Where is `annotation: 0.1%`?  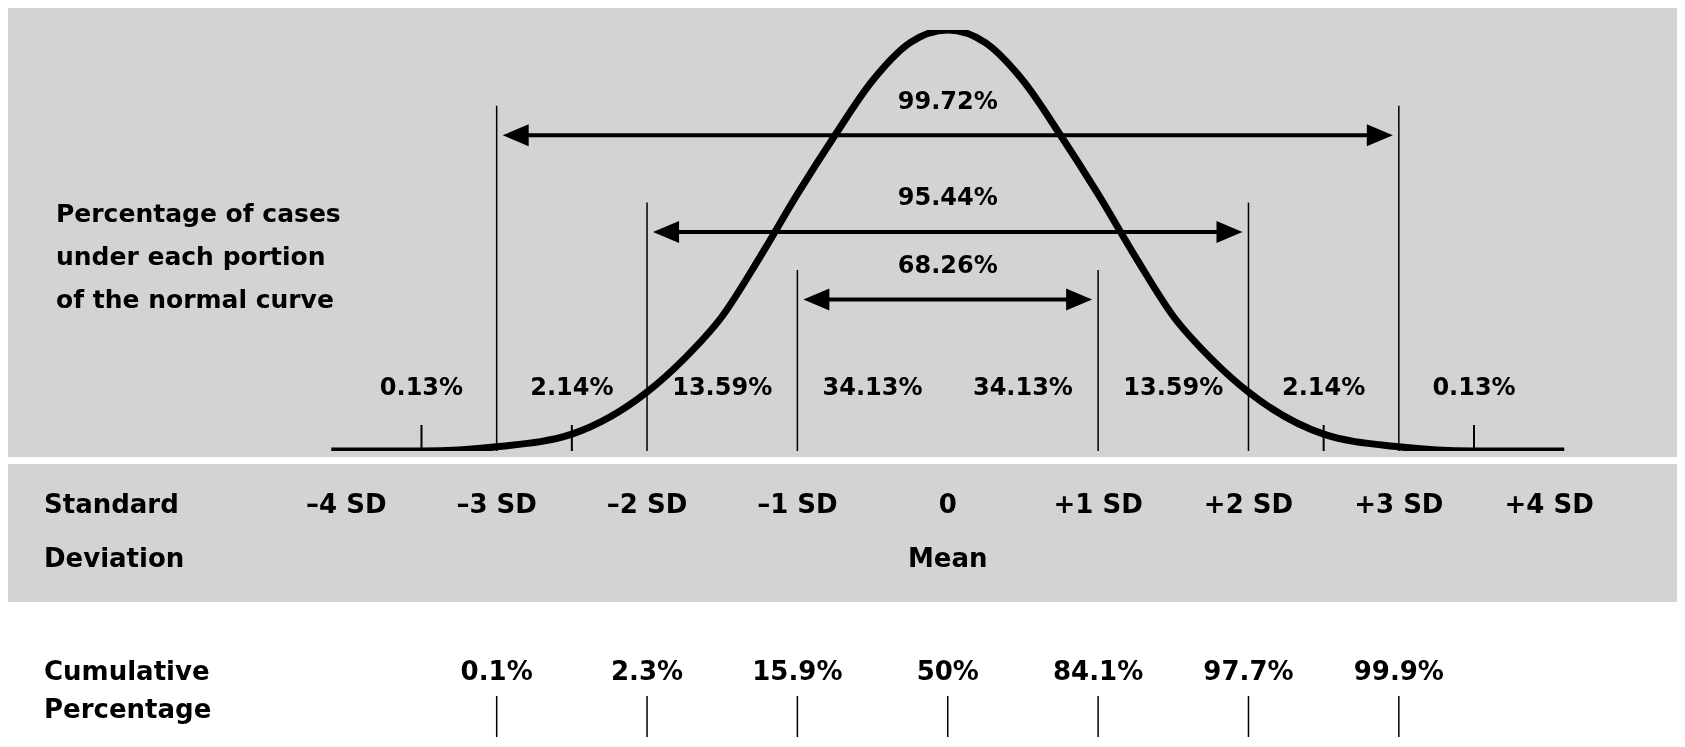 annotation: 0.1% is located at coordinates (496, 670).